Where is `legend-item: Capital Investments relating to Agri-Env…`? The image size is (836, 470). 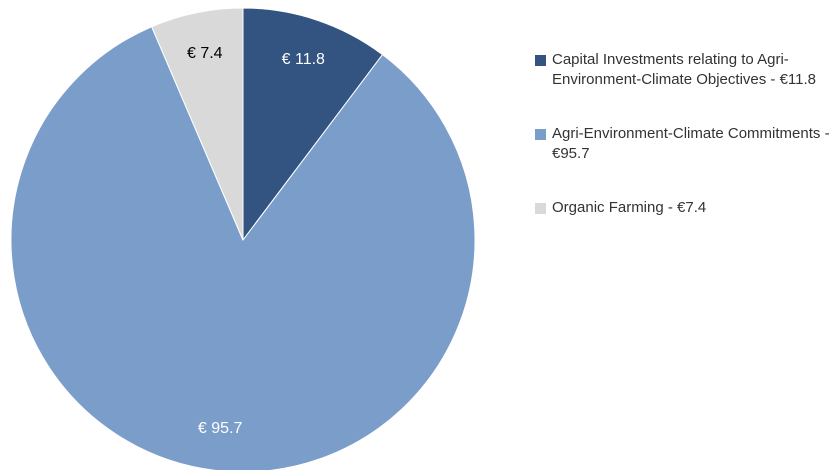 legend-item: Capital Investments relating to Agri-Env… is located at coordinates (685, 70).